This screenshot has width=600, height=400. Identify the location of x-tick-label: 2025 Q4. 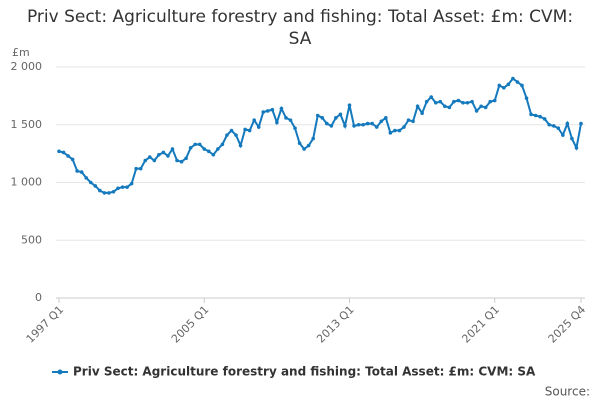
(567, 324).